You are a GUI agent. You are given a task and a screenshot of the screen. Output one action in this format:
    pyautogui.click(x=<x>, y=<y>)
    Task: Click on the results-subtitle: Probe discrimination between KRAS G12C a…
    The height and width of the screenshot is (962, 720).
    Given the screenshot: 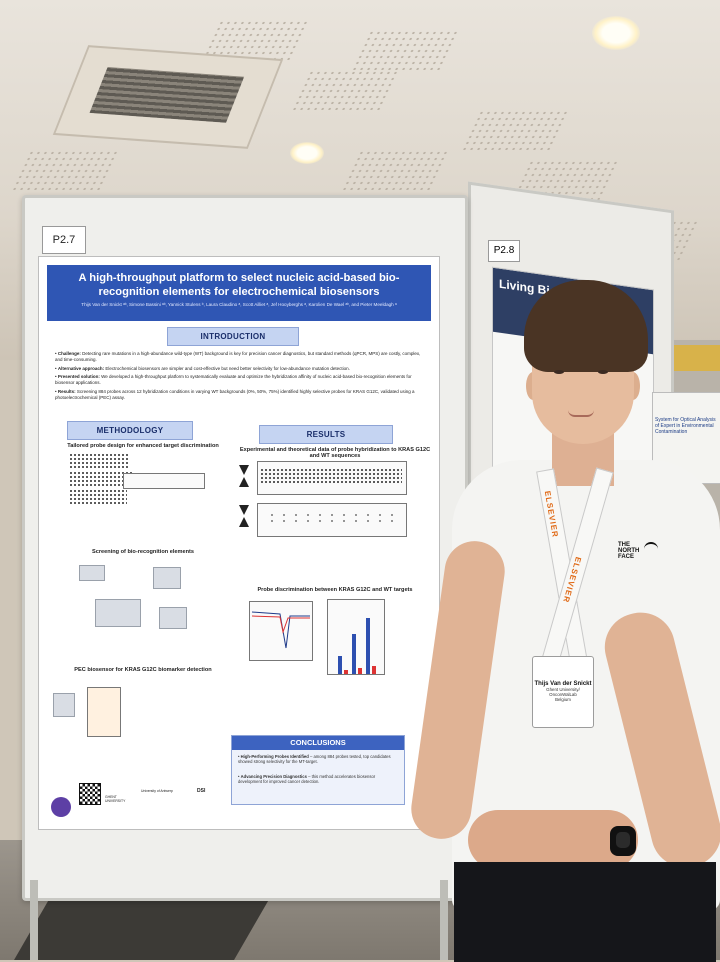 What is the action you would take?
    pyautogui.click(x=335, y=590)
    